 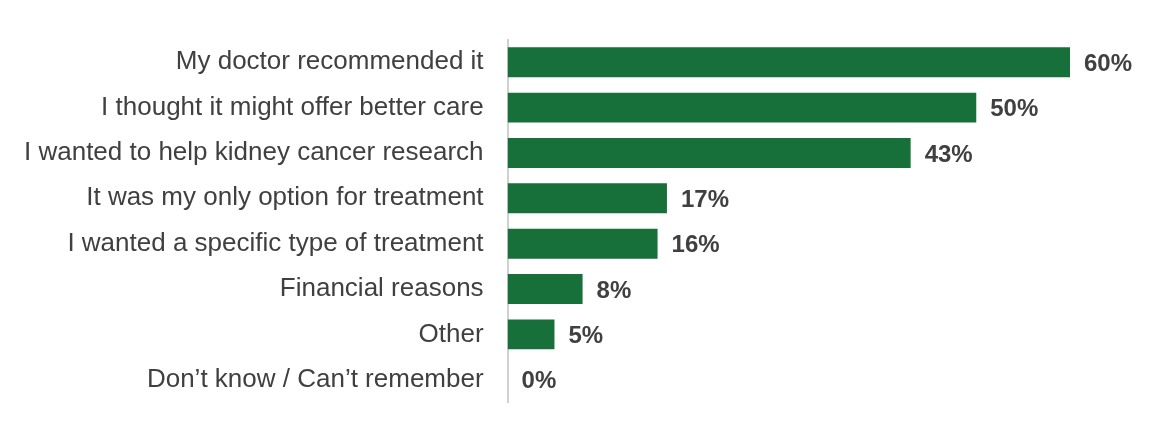 What do you see at coordinates (253, 151) in the screenshot?
I see `y-tick-label: I wanted to help kidney cancer research` at bounding box center [253, 151].